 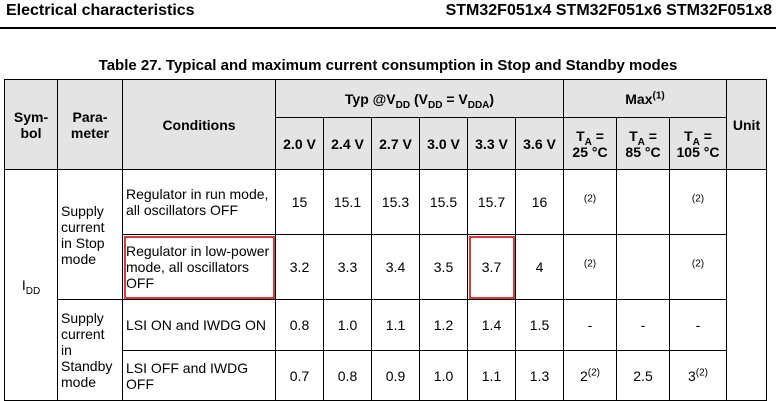 I want to click on typ-value-cell: 3.3, so click(x=347, y=267).